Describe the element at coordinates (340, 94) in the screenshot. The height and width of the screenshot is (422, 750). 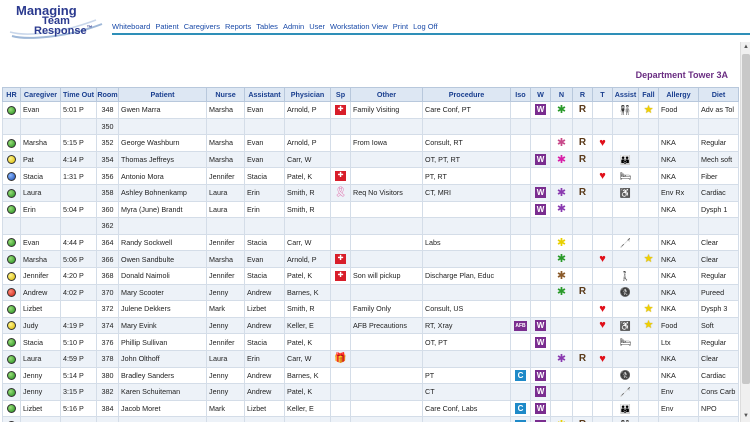
I see `column-header-sp: Sp` at that location.